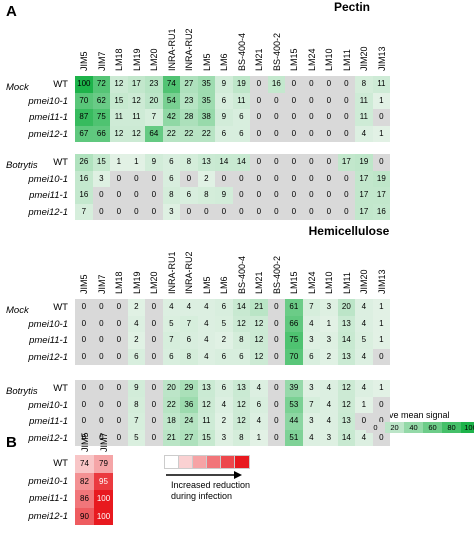 The width and height of the screenshot is (474, 540). Describe the element at coordinates (206, 62) in the screenshot. I see `column-header: LM5` at that location.